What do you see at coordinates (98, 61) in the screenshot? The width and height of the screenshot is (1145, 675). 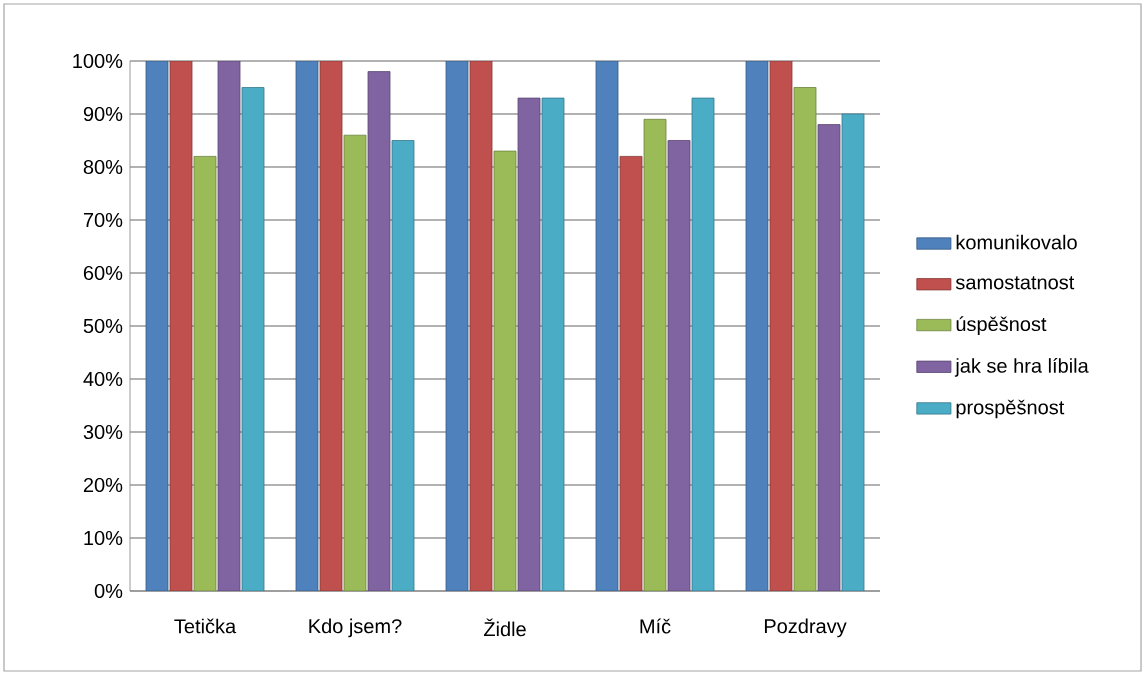 I see `y-tick-label: 100%` at bounding box center [98, 61].